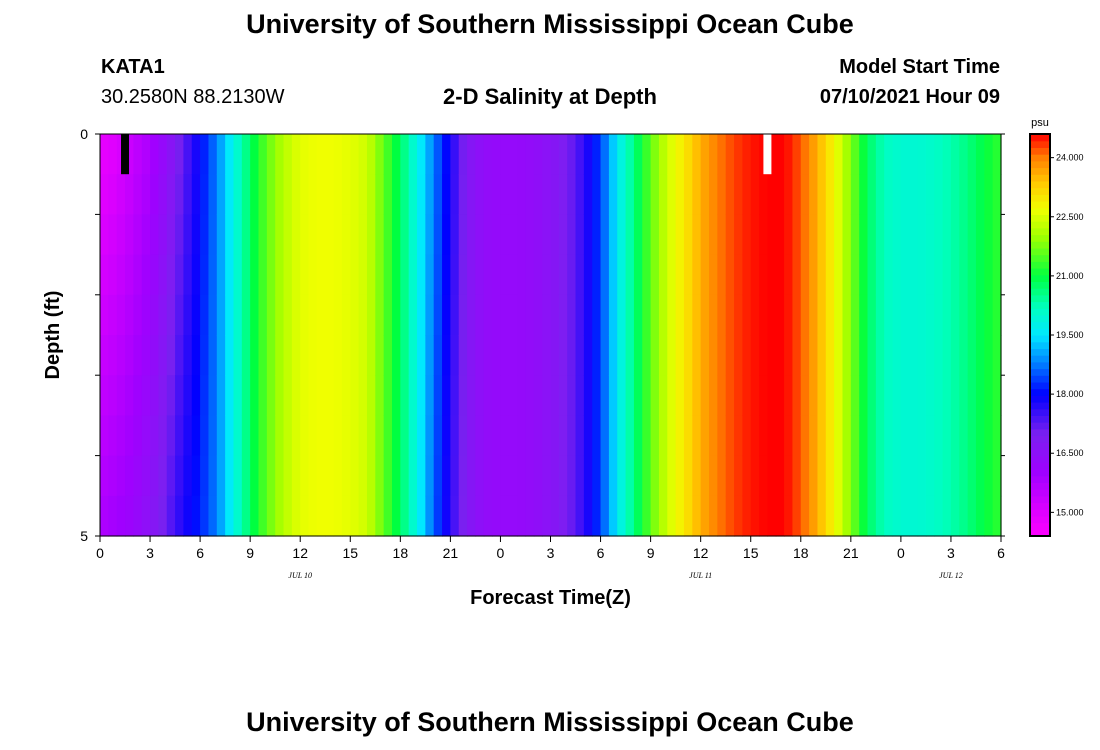 This screenshot has width=1100, height=750. Describe the element at coordinates (451, 553) in the screenshot. I see `x-tick-label: 21` at that location.